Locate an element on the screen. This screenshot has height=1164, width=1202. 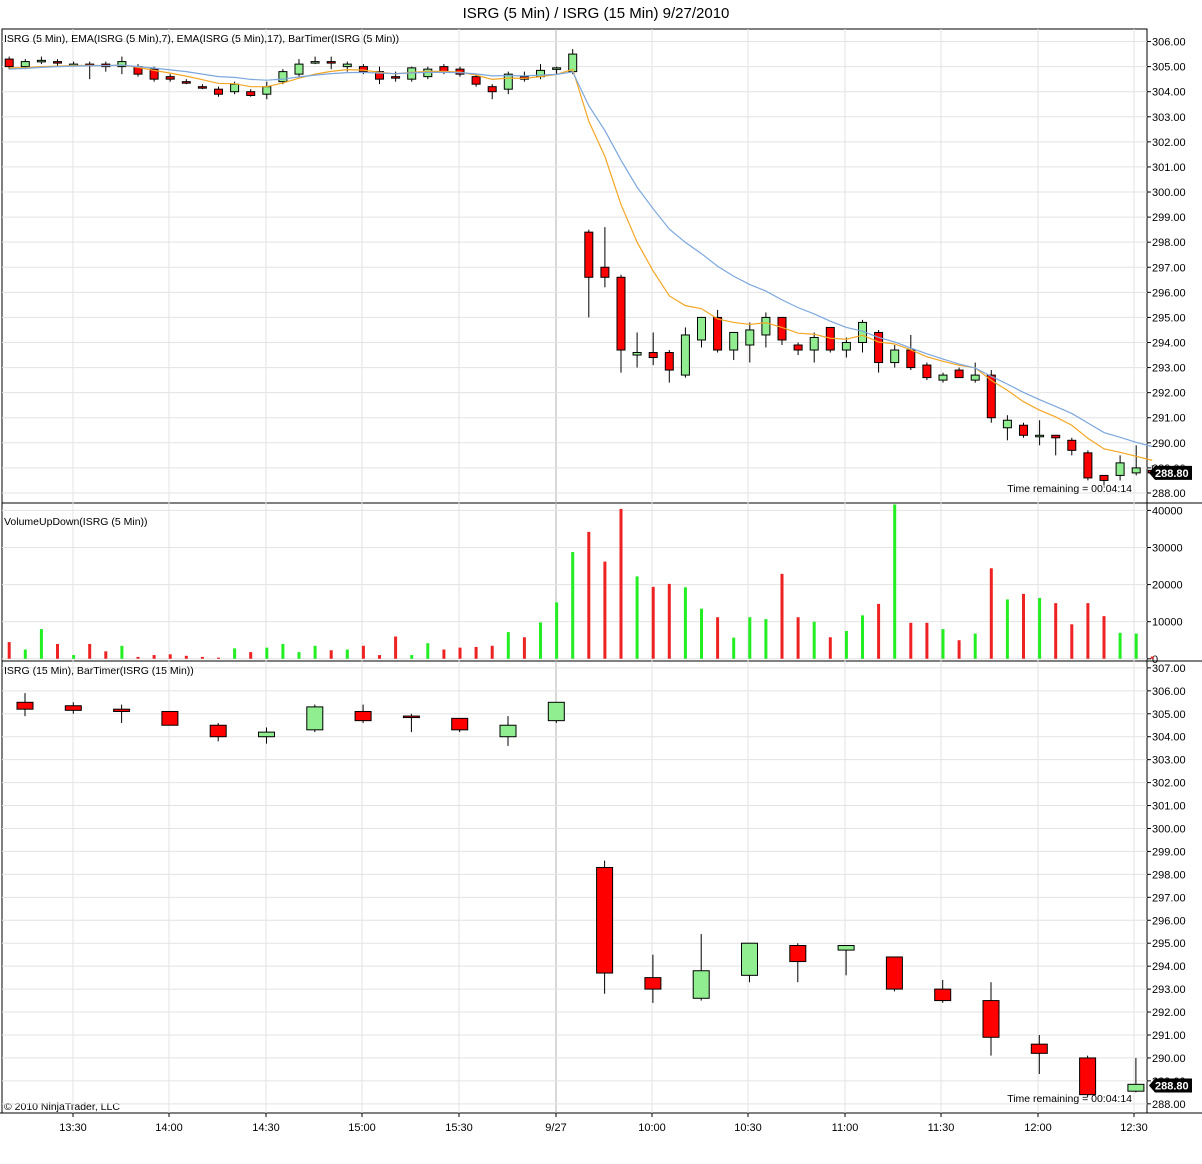
y-tick-label: 40000 is located at coordinates (1167, 511).